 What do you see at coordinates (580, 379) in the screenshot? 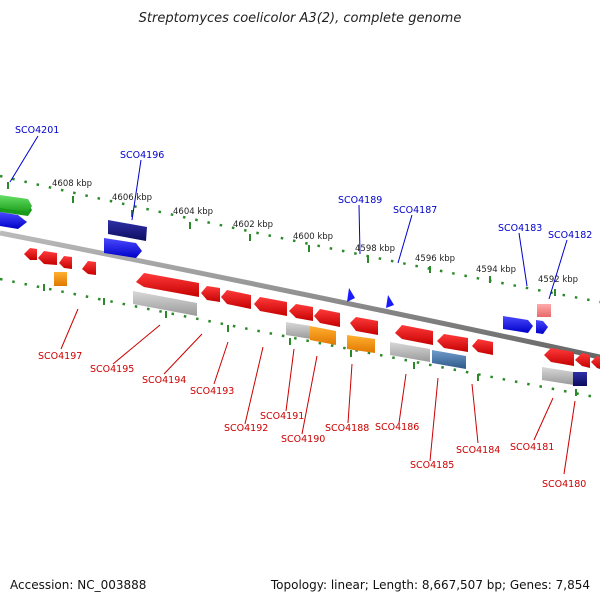
I see `reverse-gene-navy` at bounding box center [580, 379].